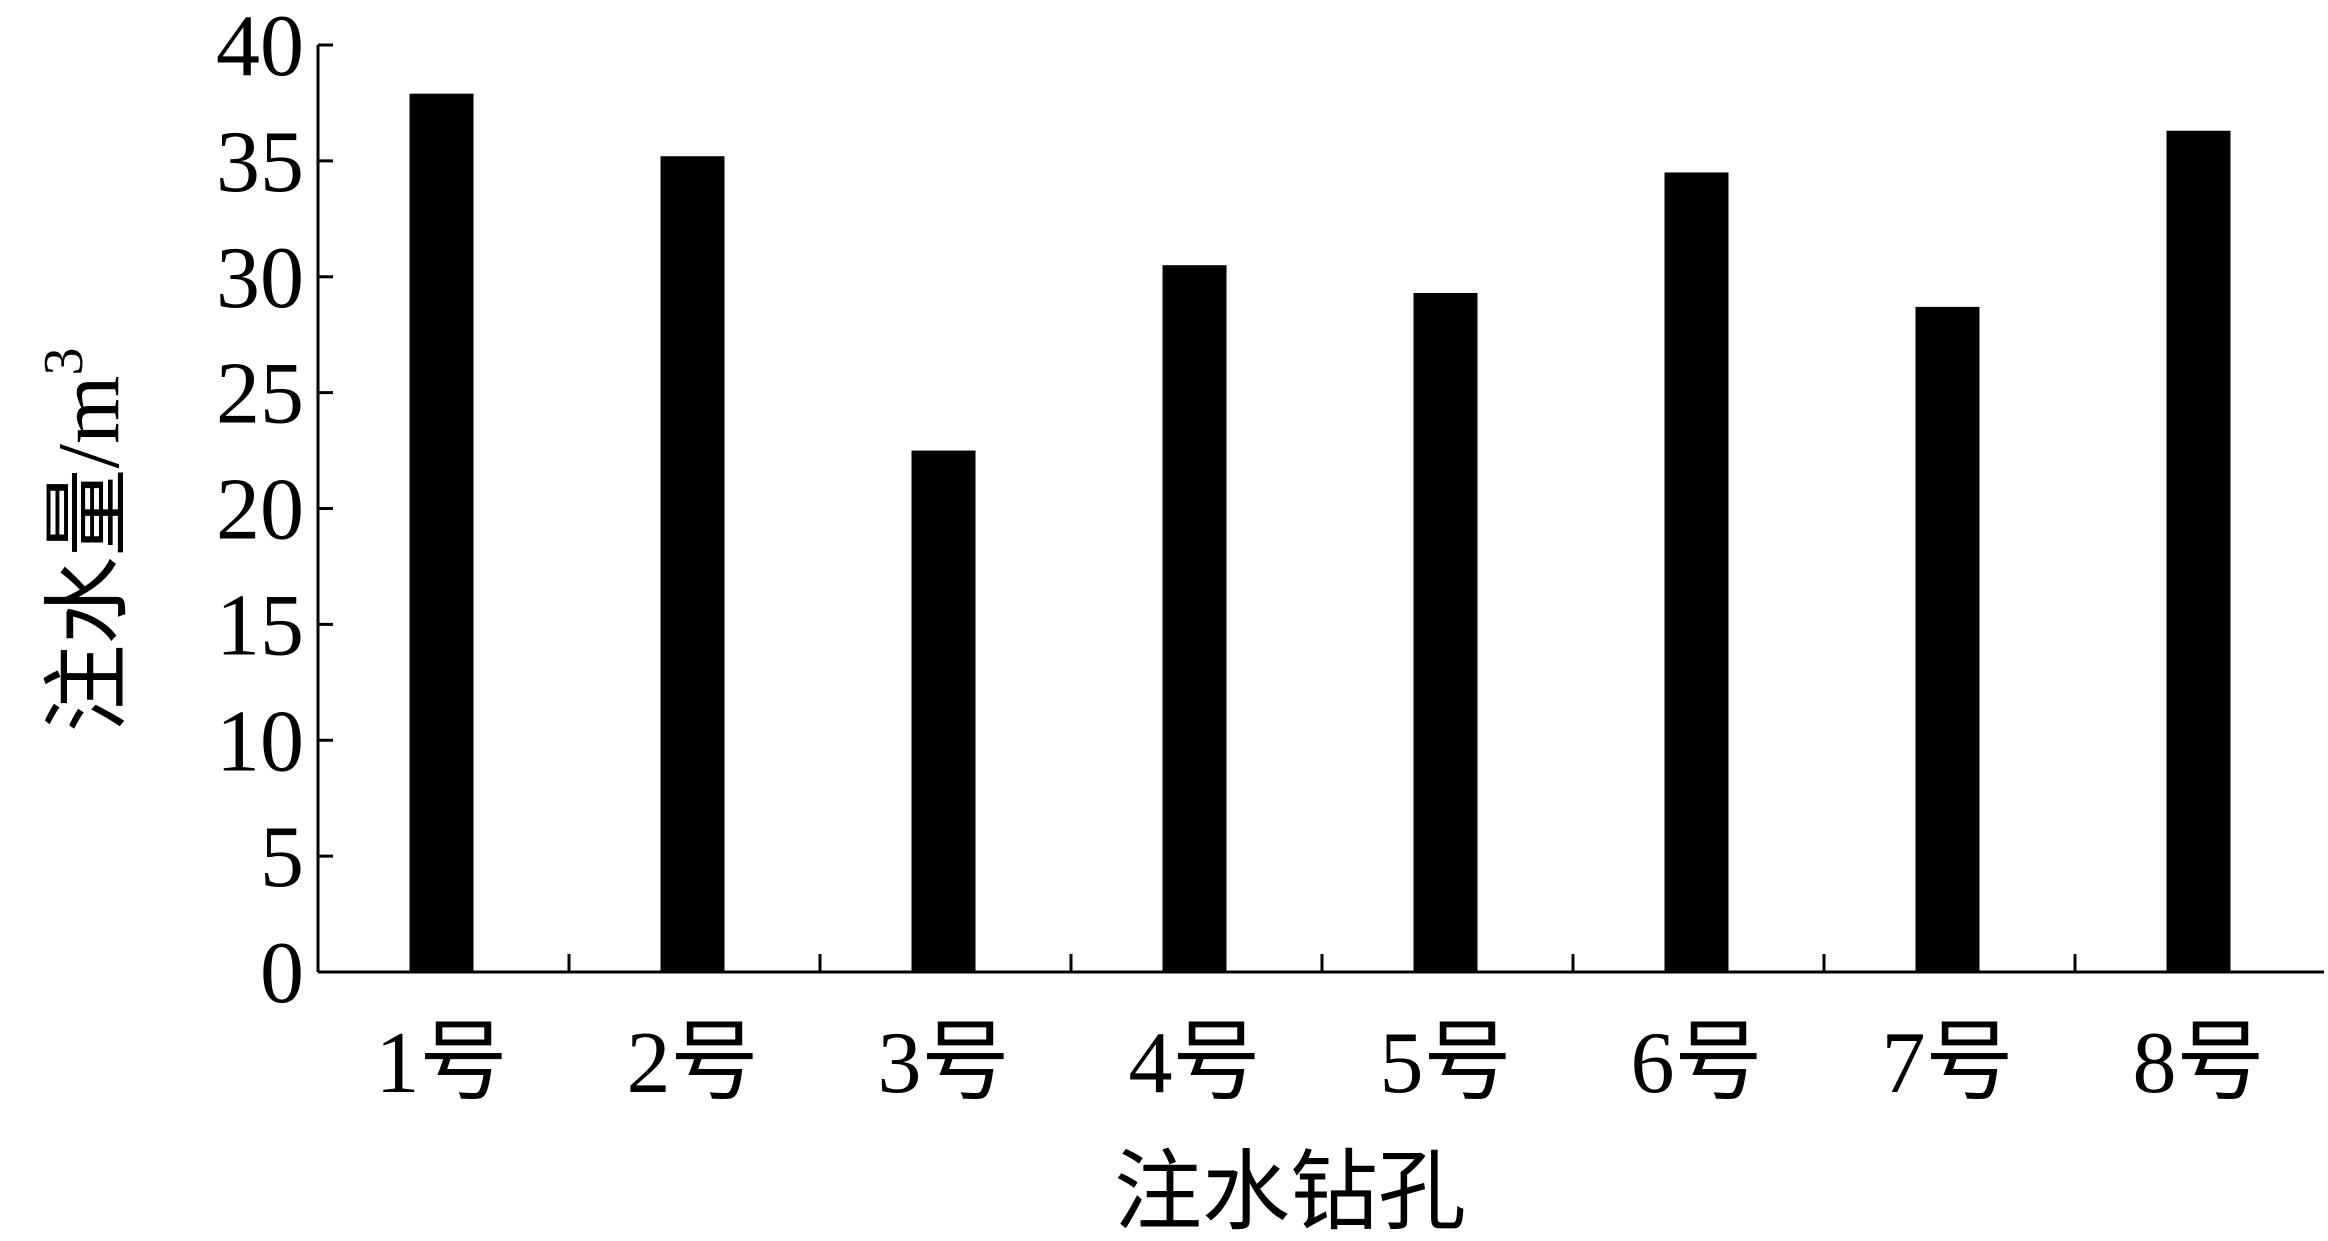  Describe the element at coordinates (260, 741) in the screenshot. I see `y-tick-label: 10` at that location.